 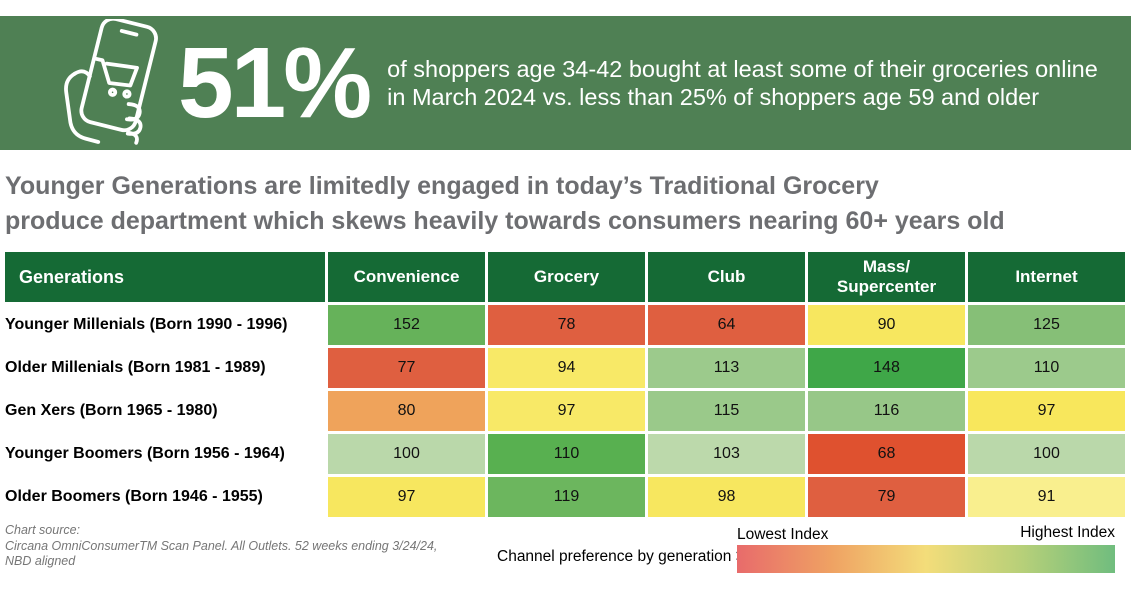 I want to click on heatmap-cell: 119, so click(x=566, y=497).